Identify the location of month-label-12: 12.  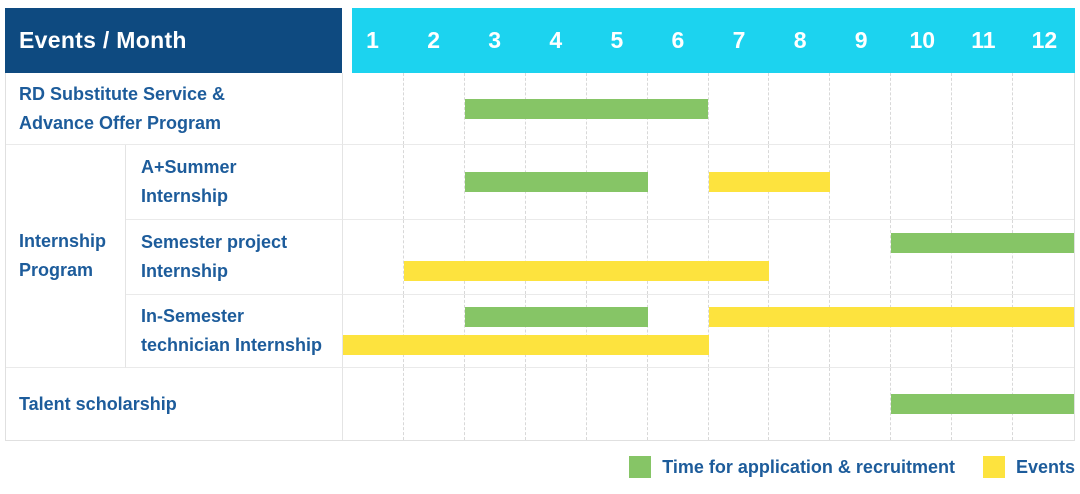
(1044, 40).